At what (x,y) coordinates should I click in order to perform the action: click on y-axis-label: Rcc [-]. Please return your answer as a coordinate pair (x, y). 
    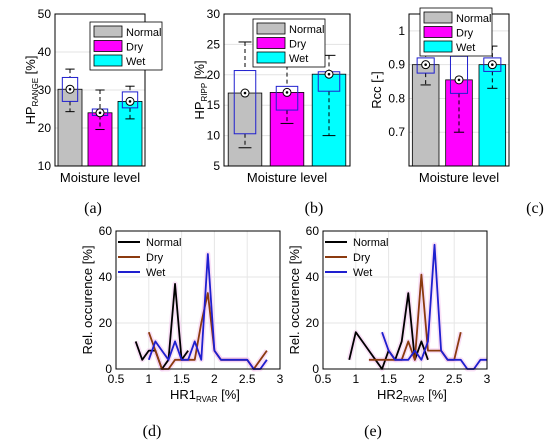
    Looking at the image, I should click on (376, 90).